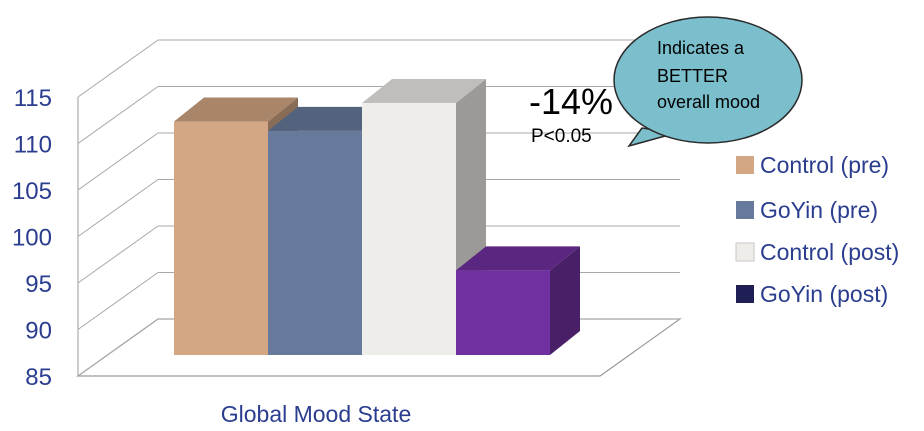  I want to click on legend-label-control-pre: Control (pre), so click(824, 165).